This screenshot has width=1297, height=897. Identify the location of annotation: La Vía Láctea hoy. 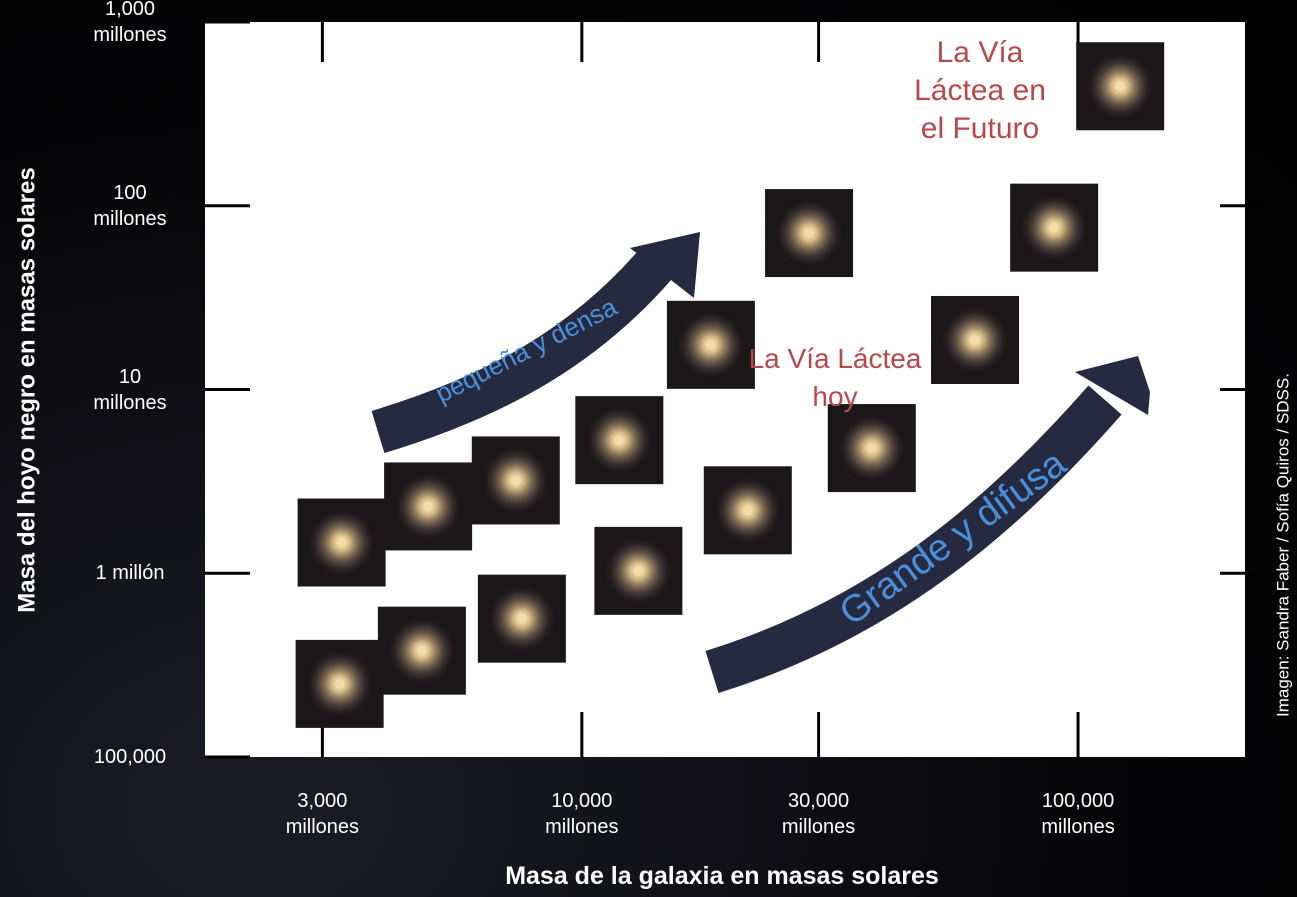
(835, 377).